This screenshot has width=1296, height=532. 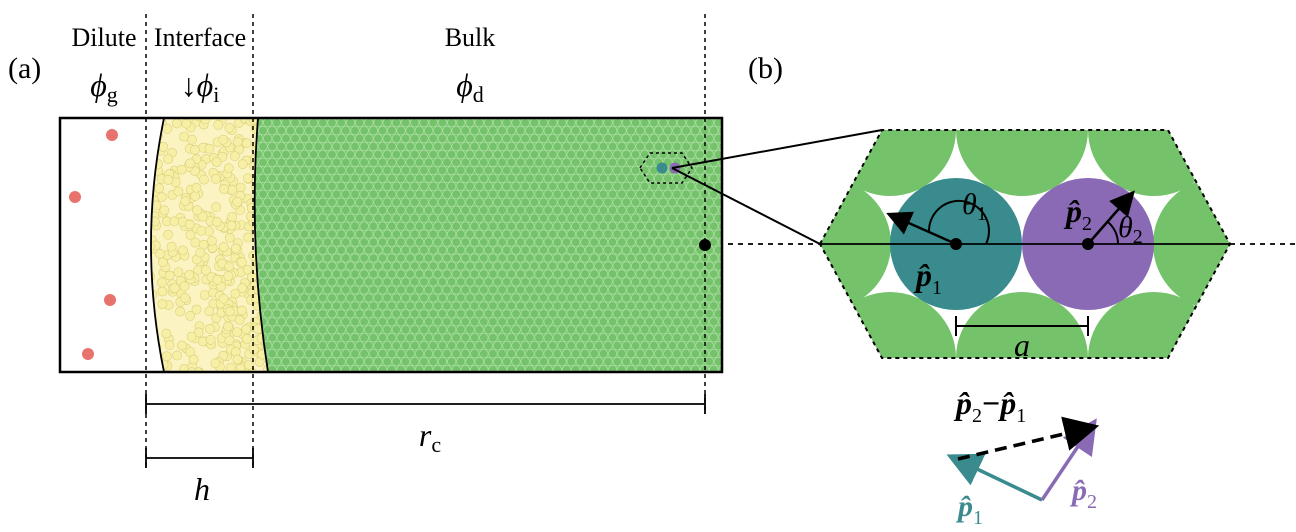 What do you see at coordinates (205, 85) in the screenshot?
I see `phi-i-symbol: ϕ` at bounding box center [205, 85].